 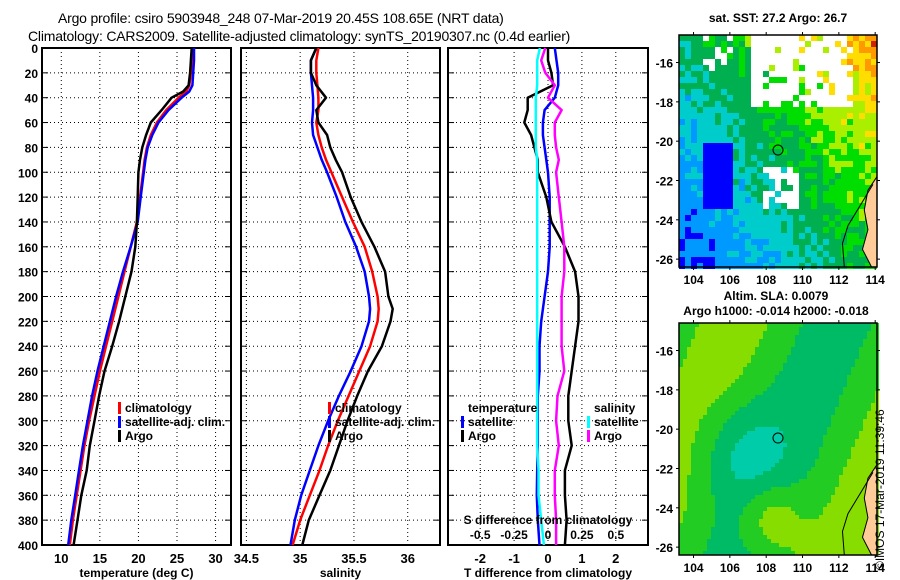 I want to click on y-tick-label: 340, so click(x=28, y=471).